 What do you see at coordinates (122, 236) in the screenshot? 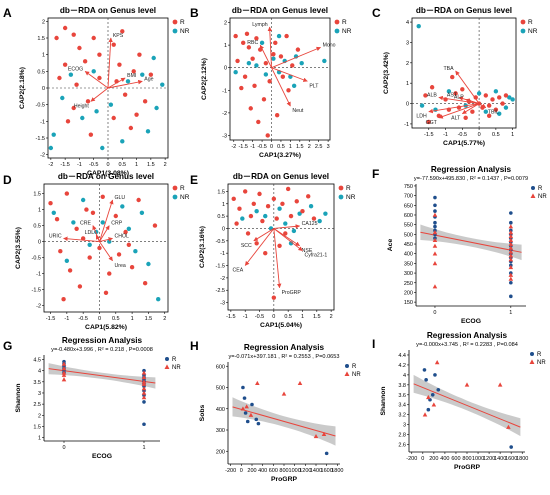
I see `arrow-label: CHOL` at bounding box center [122, 236].